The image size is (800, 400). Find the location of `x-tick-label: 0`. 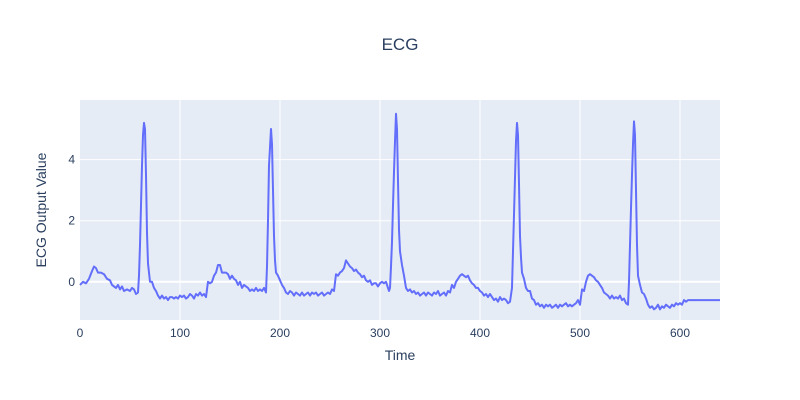

x-tick-label: 0 is located at coordinates (80, 333).